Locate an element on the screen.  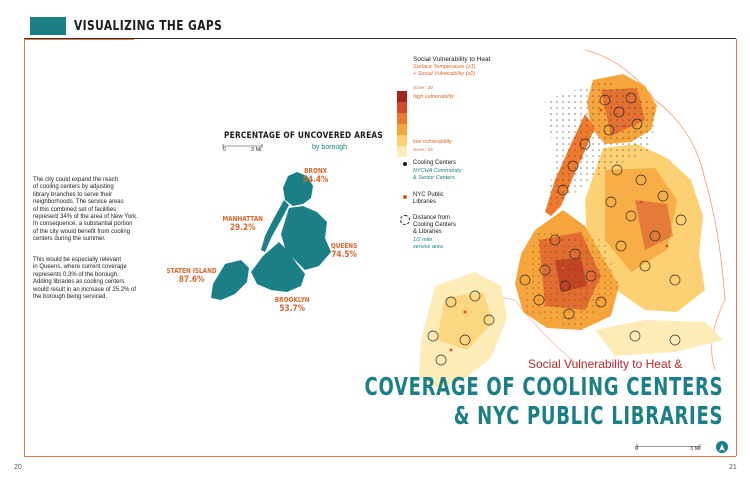
frame-left-edge is located at coordinates (24, 247).